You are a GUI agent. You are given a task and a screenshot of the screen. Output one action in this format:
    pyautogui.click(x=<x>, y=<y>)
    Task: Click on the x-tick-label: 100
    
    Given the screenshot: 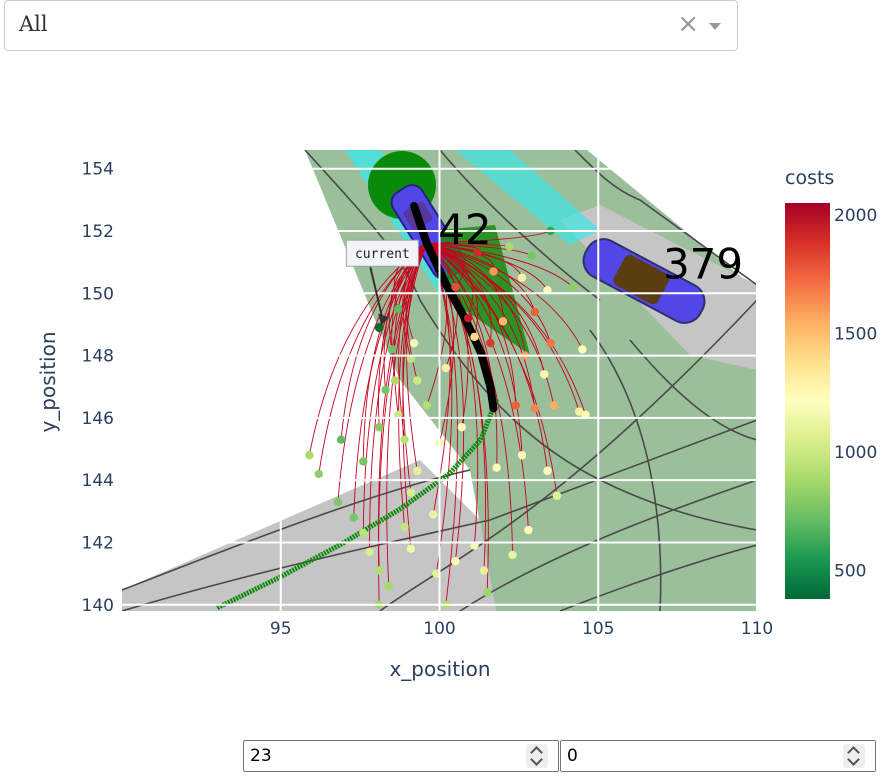 What is the action you would take?
    pyautogui.click(x=439, y=629)
    